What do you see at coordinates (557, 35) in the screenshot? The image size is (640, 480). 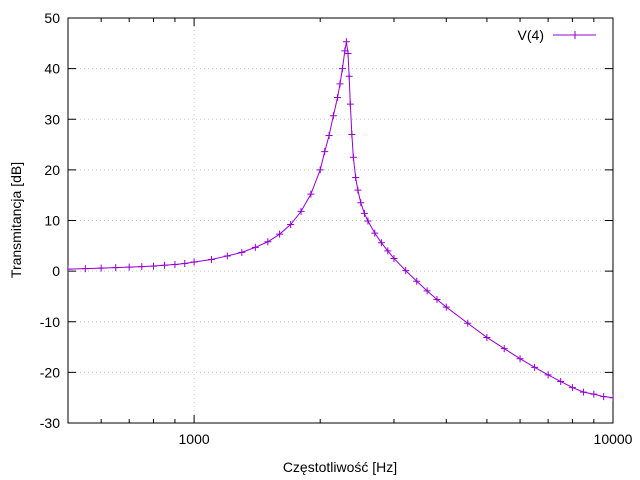 I see `legend: V(4)` at bounding box center [557, 35].